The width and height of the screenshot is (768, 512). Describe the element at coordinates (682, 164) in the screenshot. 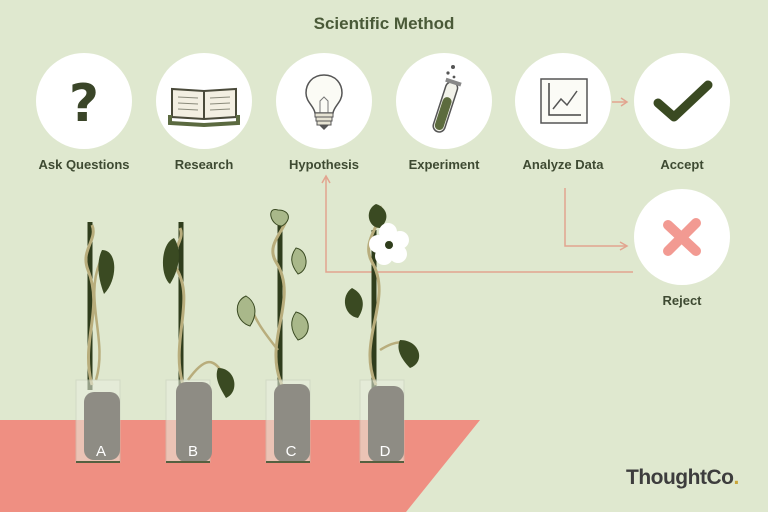

I see `accept-label: Accept` at that location.